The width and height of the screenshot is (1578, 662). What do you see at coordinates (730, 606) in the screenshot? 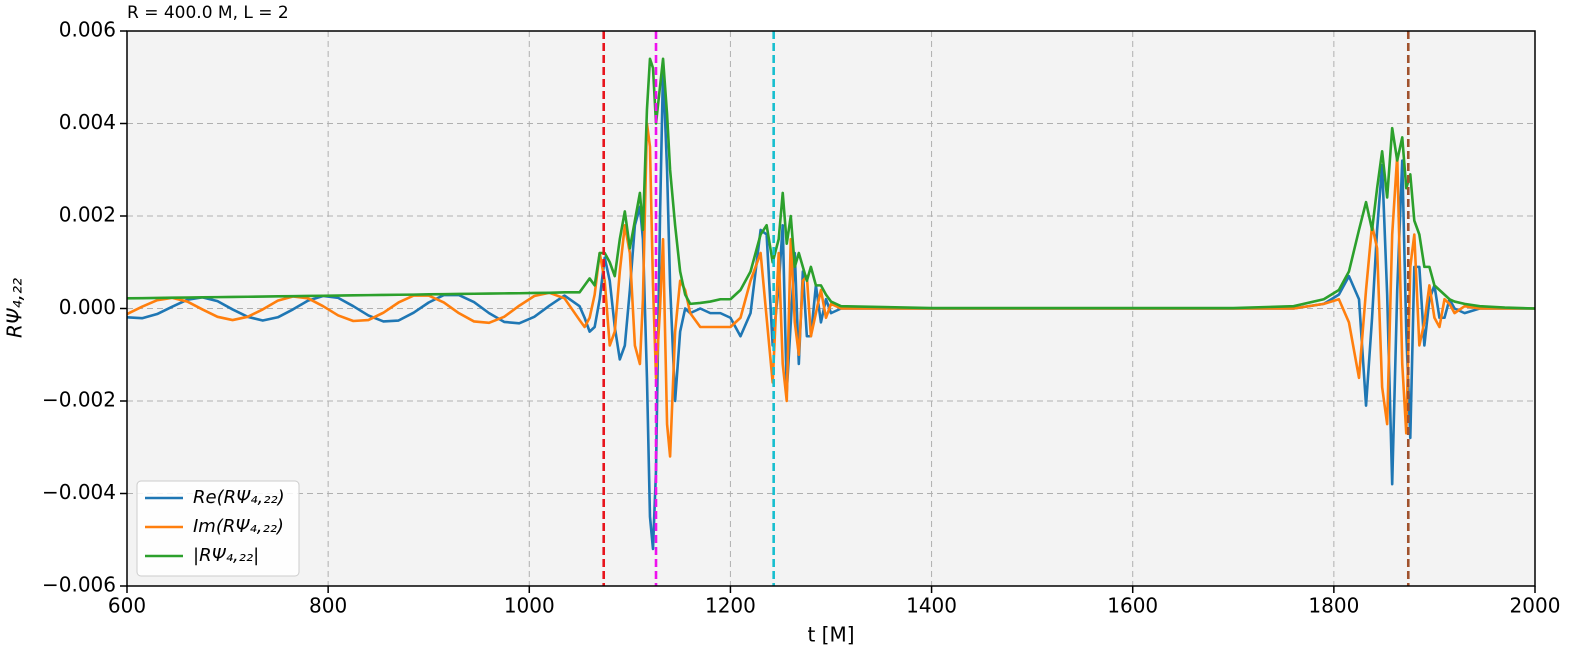
I see `x-tick-label: 1200` at bounding box center [730, 606].